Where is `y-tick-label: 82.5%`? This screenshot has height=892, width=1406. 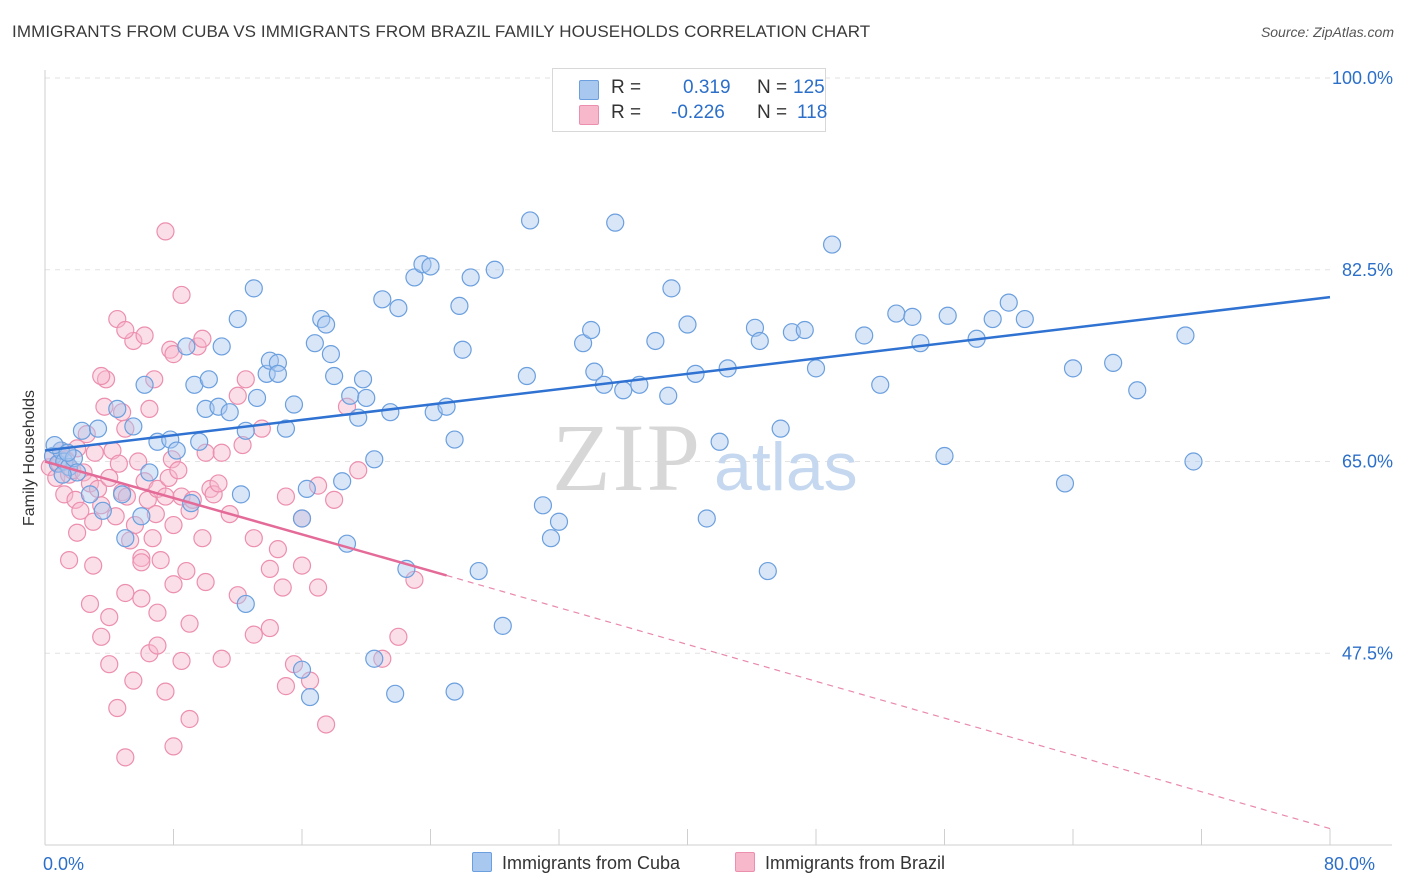
y-tick-label: 82.5% is located at coordinates (1367, 270).